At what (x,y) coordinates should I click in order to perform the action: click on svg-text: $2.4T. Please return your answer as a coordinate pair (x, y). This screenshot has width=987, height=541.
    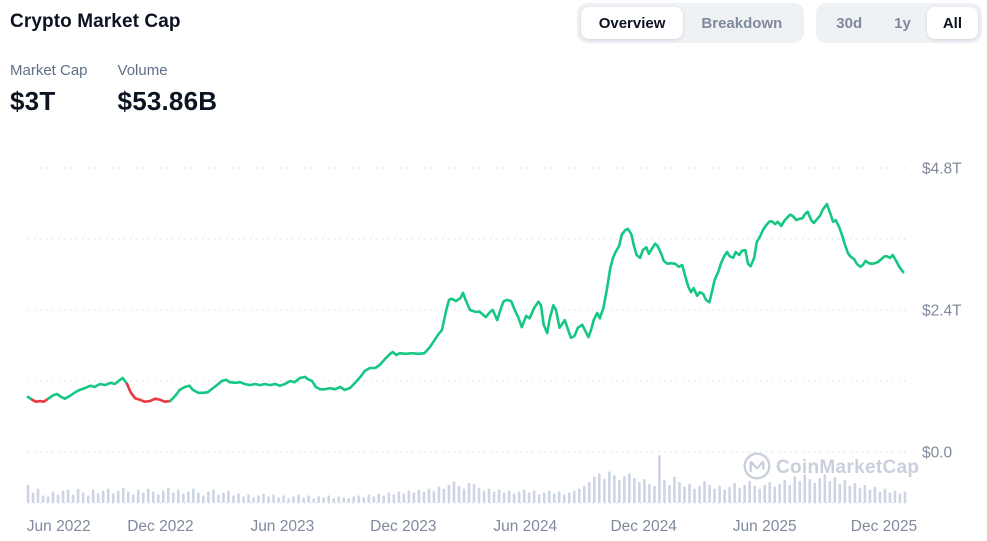
    Looking at the image, I should click on (942, 310).